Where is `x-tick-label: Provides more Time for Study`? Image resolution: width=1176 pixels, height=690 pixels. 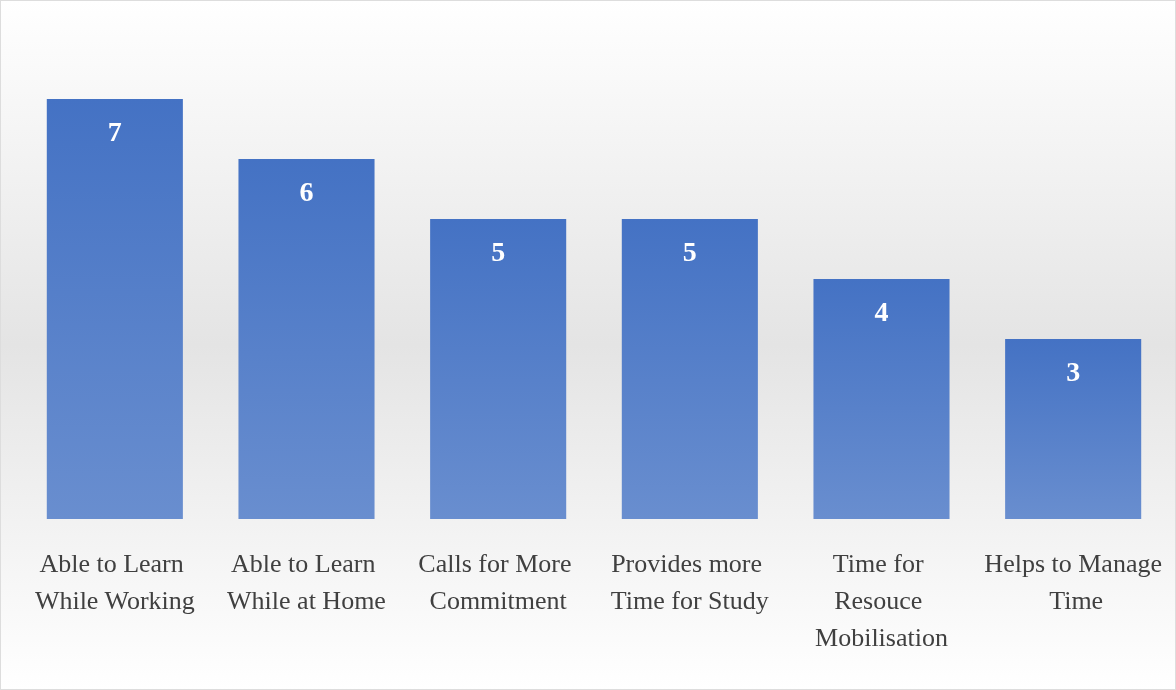 x-tick-label: Provides more Time for Study is located at coordinates (689, 582).